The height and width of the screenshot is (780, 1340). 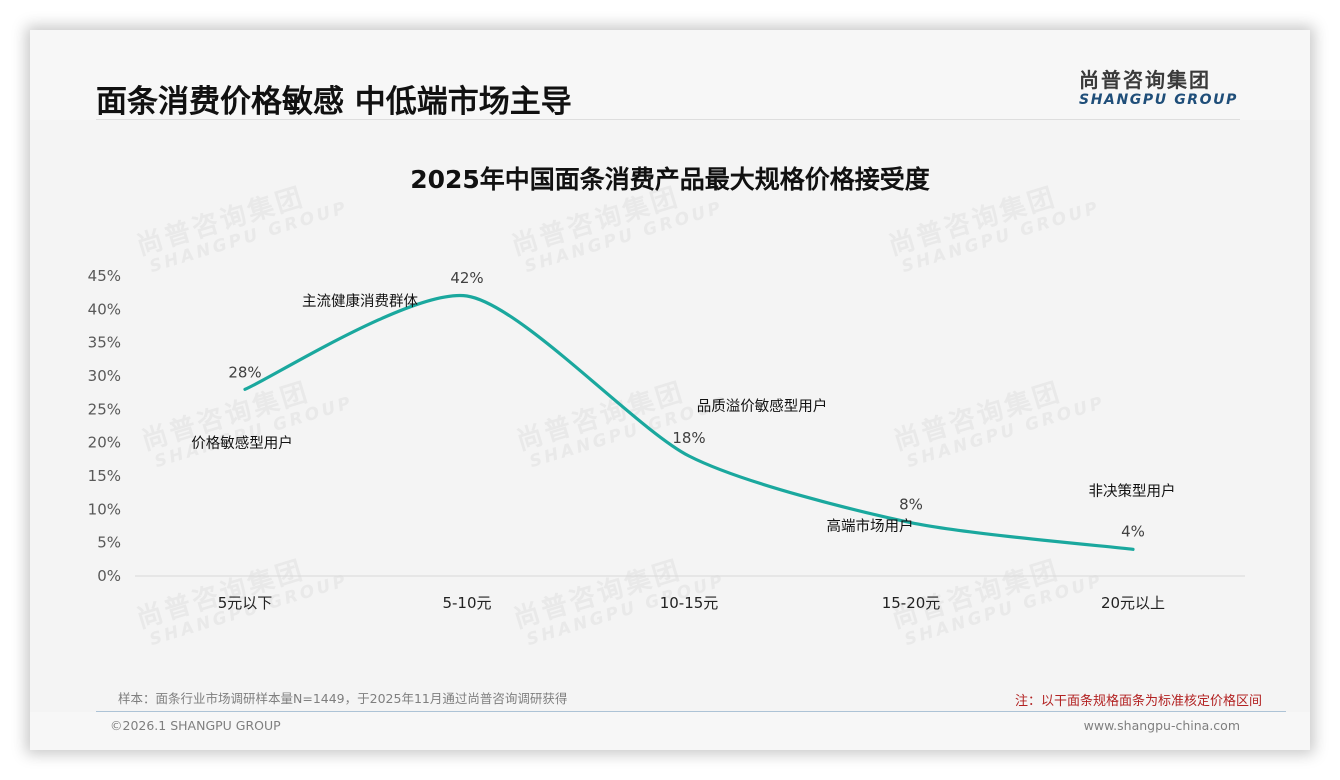 What do you see at coordinates (668, 119) in the screenshot?
I see `header-divider` at bounding box center [668, 119].